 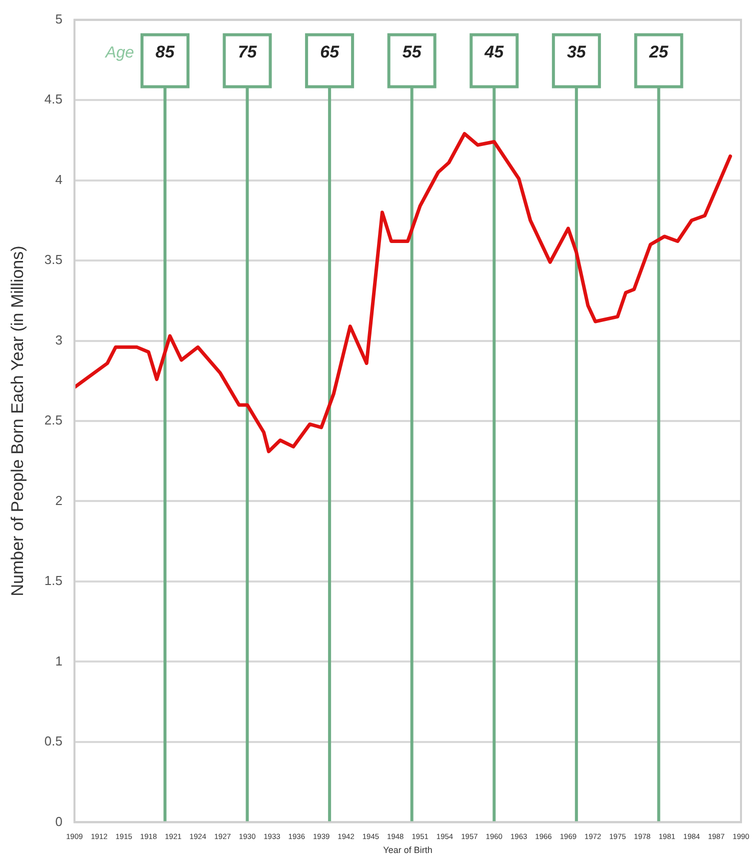 I want to click on y-axis-title: Number of People Born Each Year (in Millions), so click(x=17, y=421).